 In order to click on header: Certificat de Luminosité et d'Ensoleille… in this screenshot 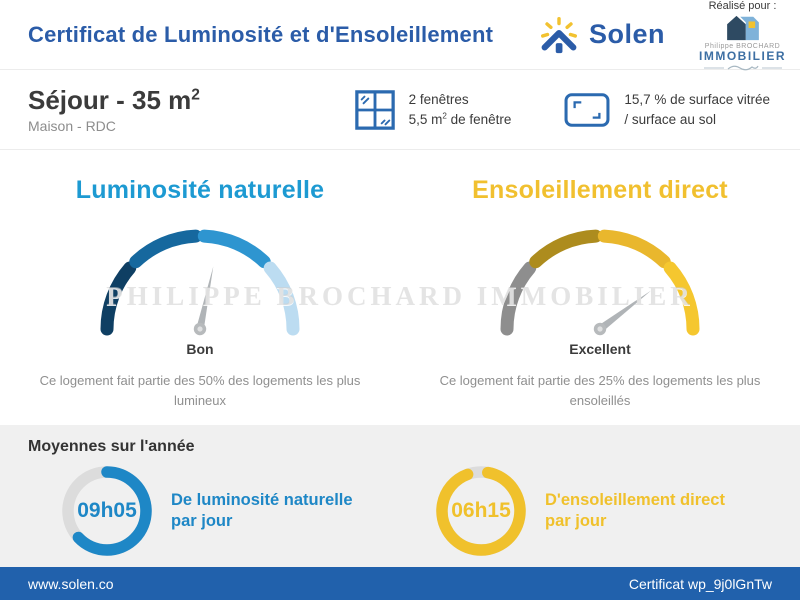, I will do `click(400, 35)`.